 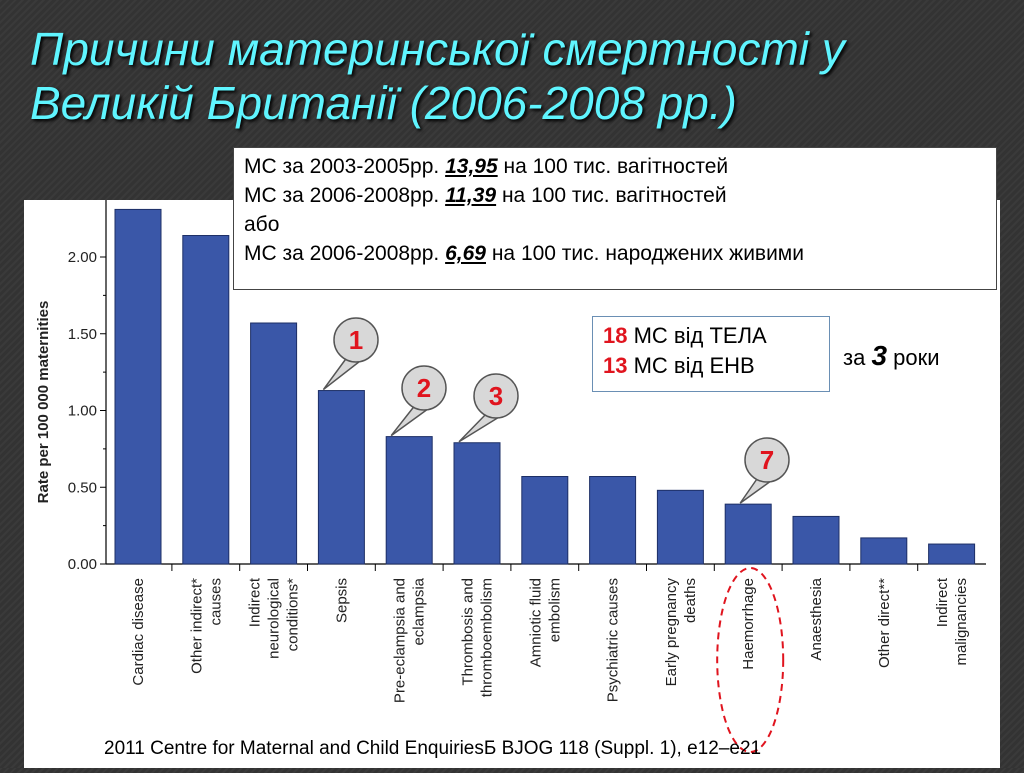 What do you see at coordinates (274, 618) in the screenshot?
I see `x-tick-label: Indirect neurological conditions*` at bounding box center [274, 618].